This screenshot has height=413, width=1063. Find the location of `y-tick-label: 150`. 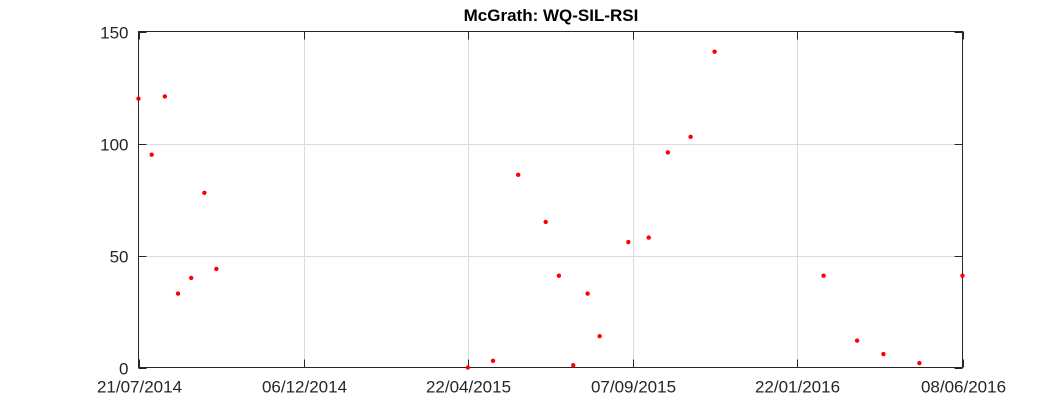

y-tick-label: 150 is located at coordinates (114, 33).